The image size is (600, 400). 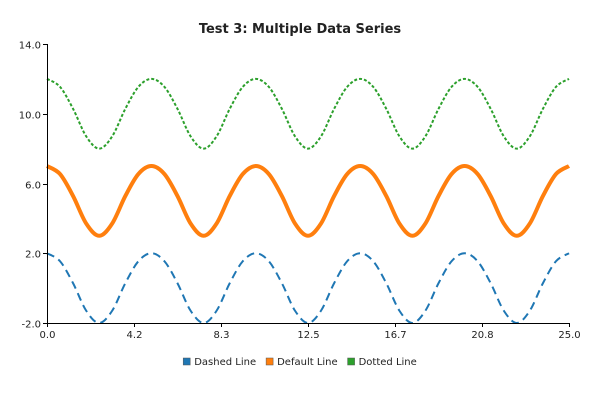 I want to click on x-tick-label: 25.0, so click(x=569, y=335).